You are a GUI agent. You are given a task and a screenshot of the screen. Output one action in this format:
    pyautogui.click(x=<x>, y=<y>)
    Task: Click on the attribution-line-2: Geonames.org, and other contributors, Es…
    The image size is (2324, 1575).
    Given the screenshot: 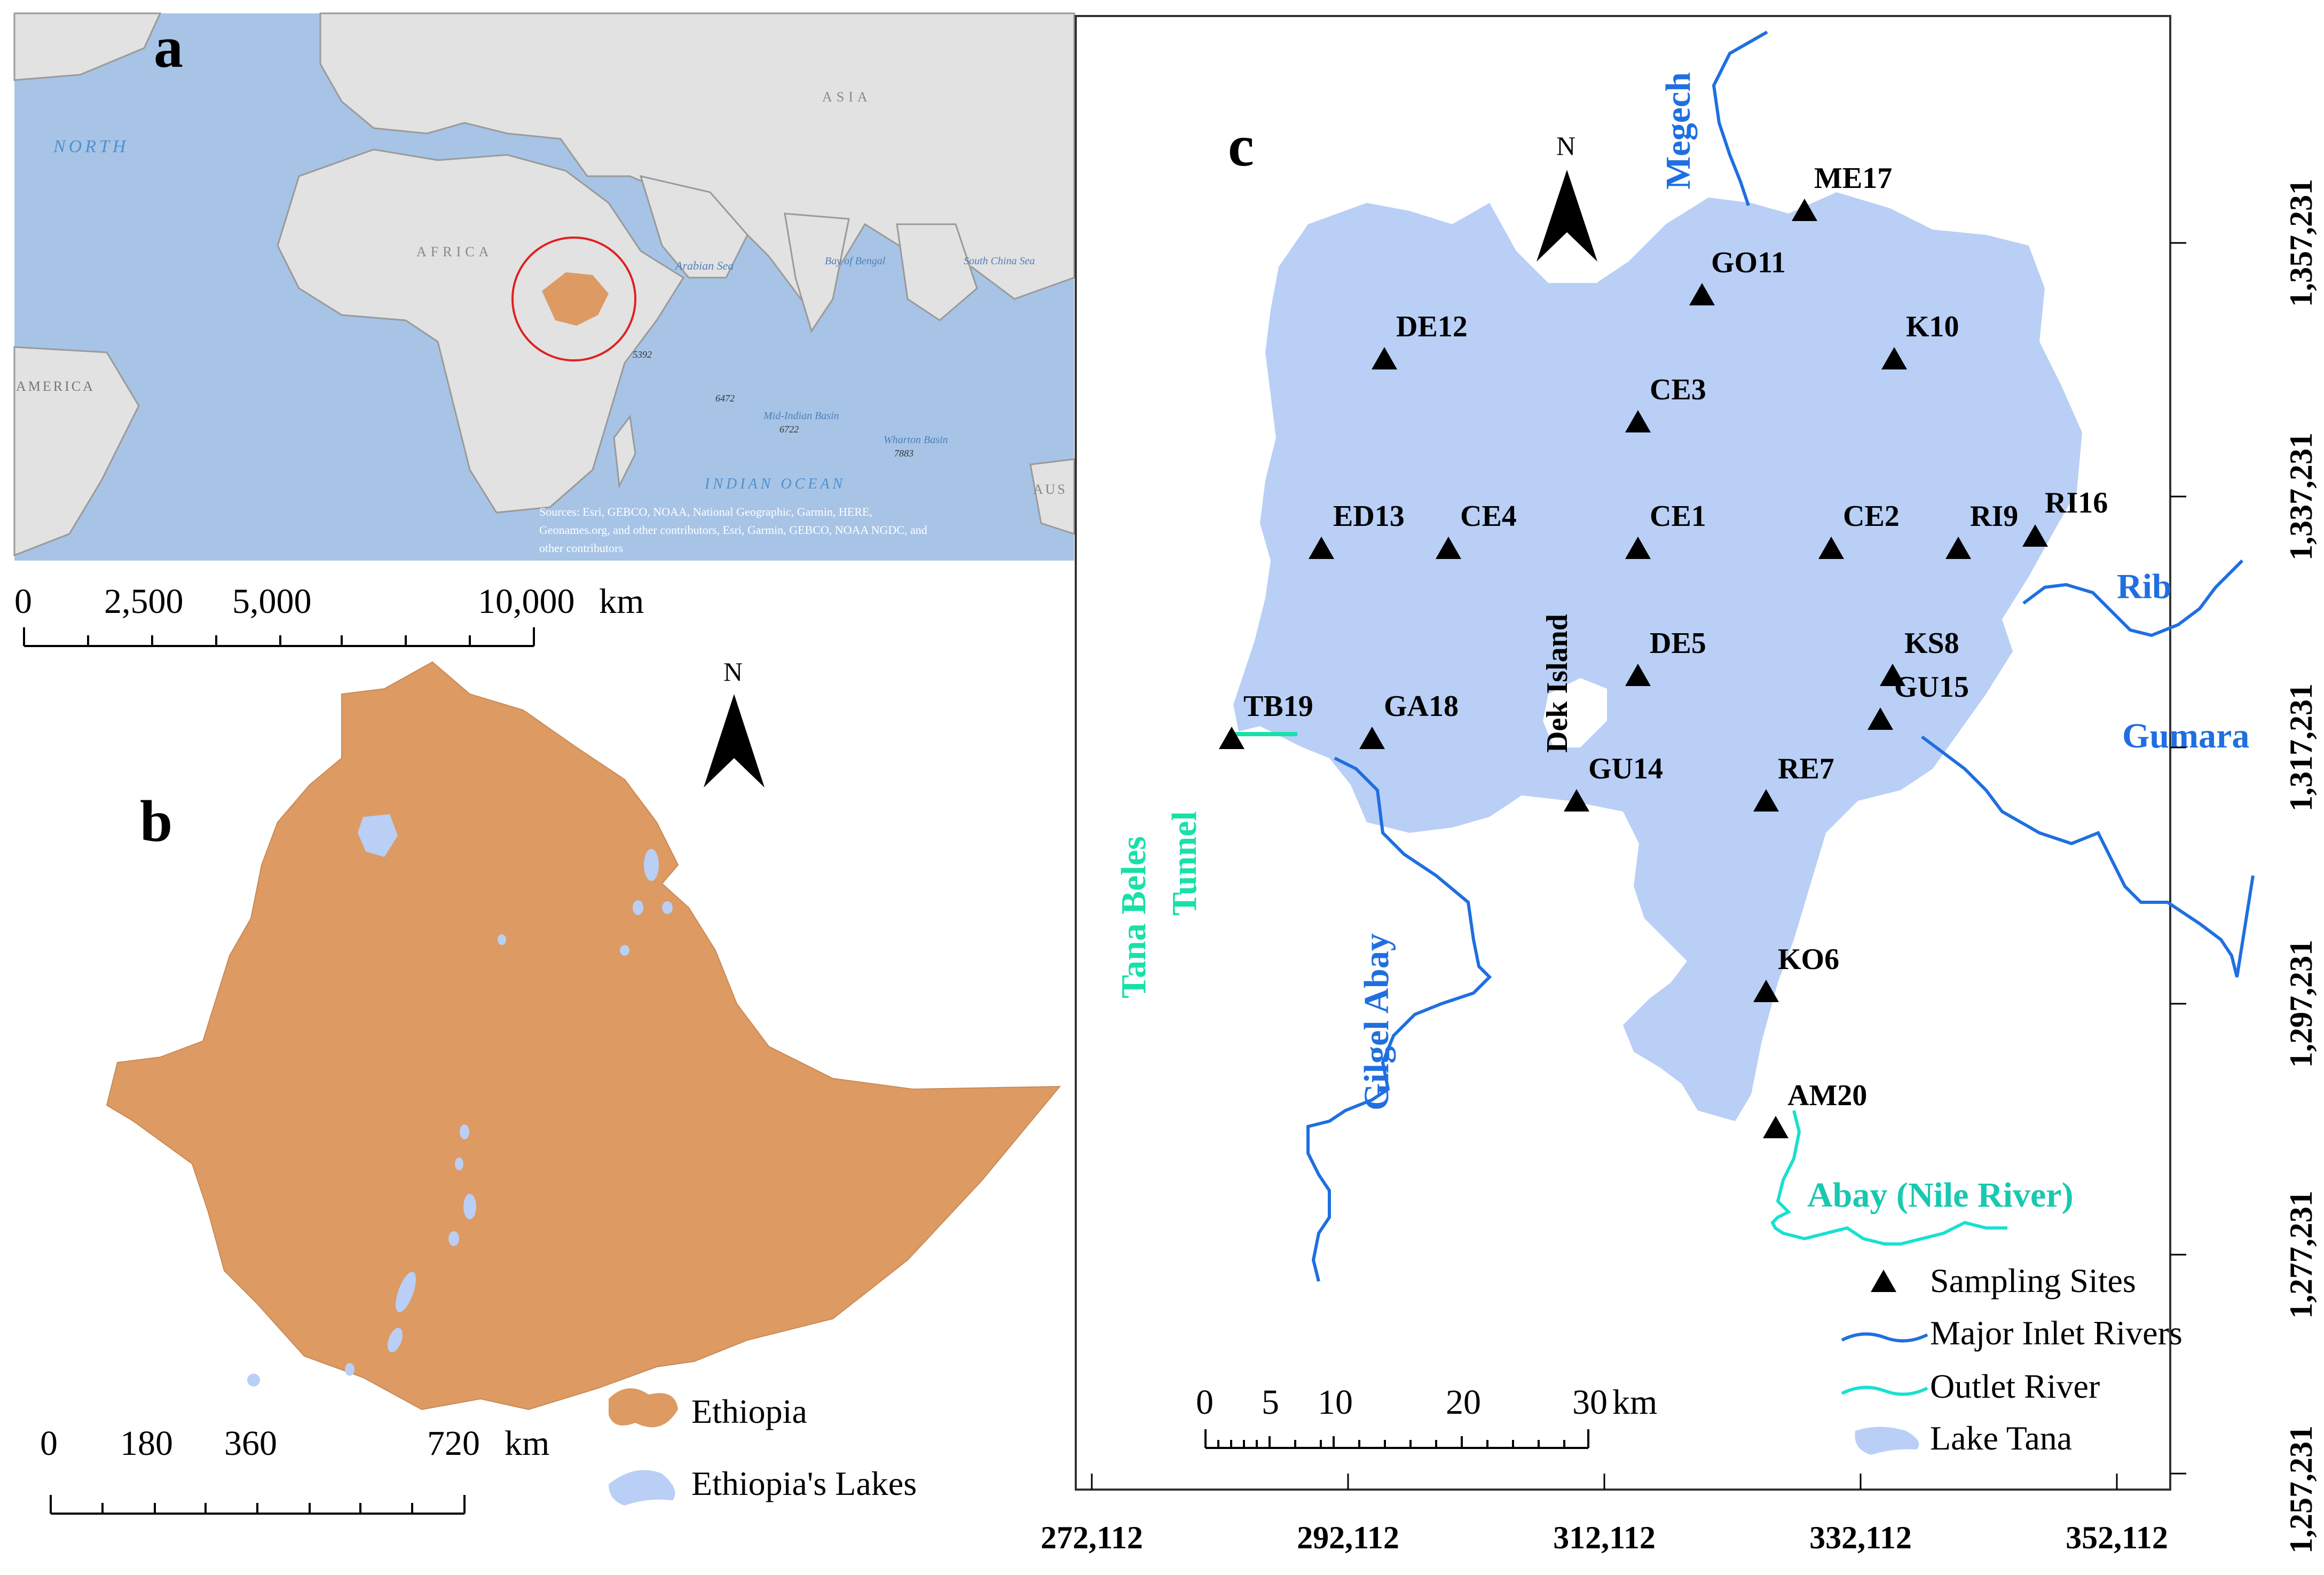 What is the action you would take?
    pyautogui.click(x=733, y=530)
    